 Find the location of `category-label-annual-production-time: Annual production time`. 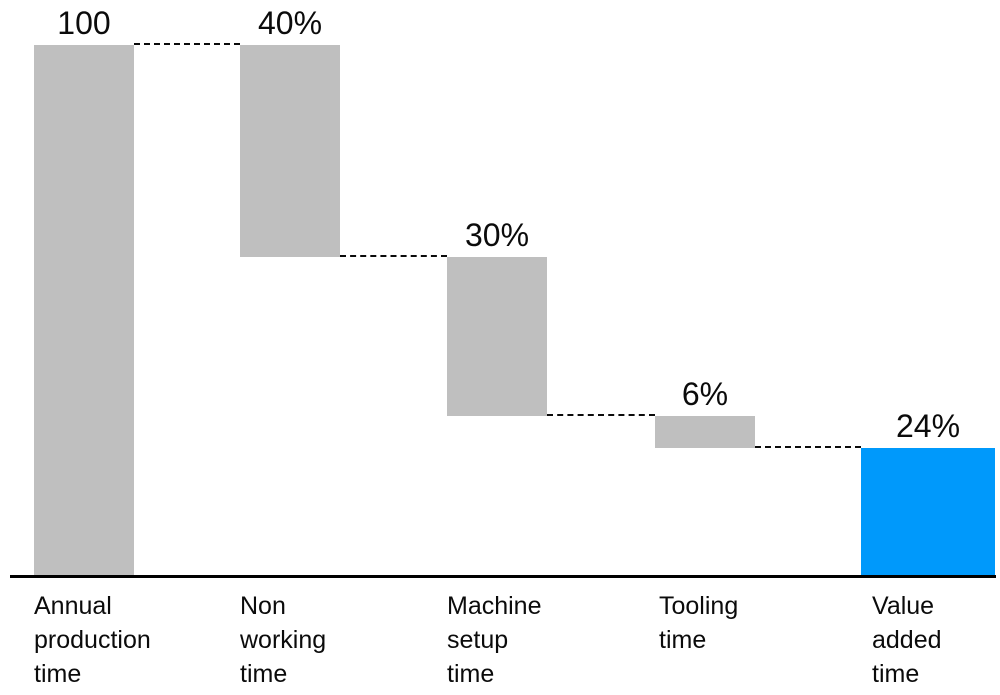

category-label-annual-production-time: Annual production time is located at coordinates (92, 640).